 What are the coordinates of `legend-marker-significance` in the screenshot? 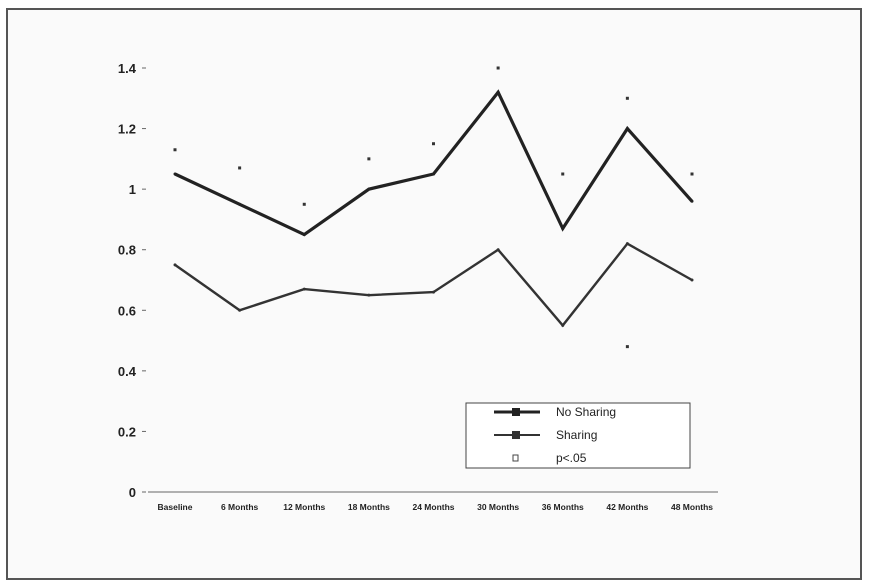 It's located at (515, 458).